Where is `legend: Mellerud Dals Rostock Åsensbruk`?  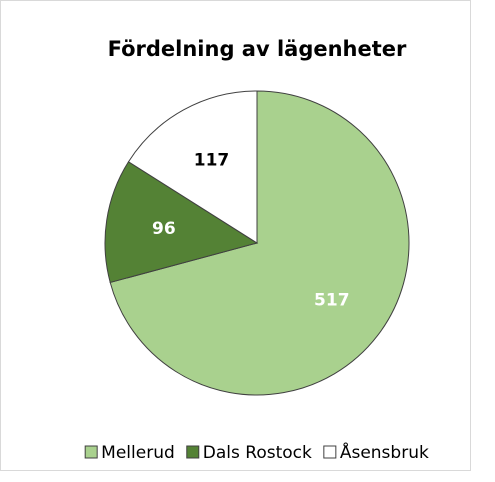
legend: Mellerud Dals Rostock Åsensbruk is located at coordinates (256, 452).